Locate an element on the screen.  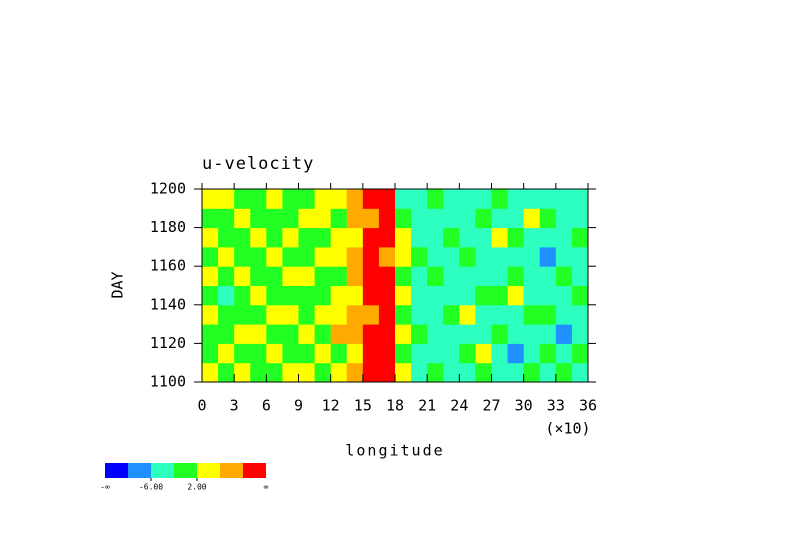
colorbar-end: -∞ is located at coordinates (105, 487).